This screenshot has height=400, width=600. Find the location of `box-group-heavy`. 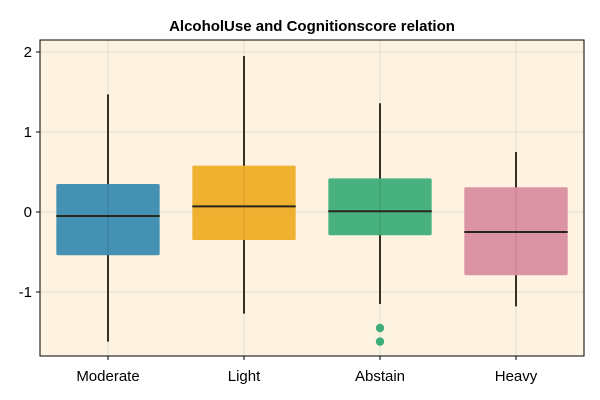

box-group-heavy is located at coordinates (516, 229).